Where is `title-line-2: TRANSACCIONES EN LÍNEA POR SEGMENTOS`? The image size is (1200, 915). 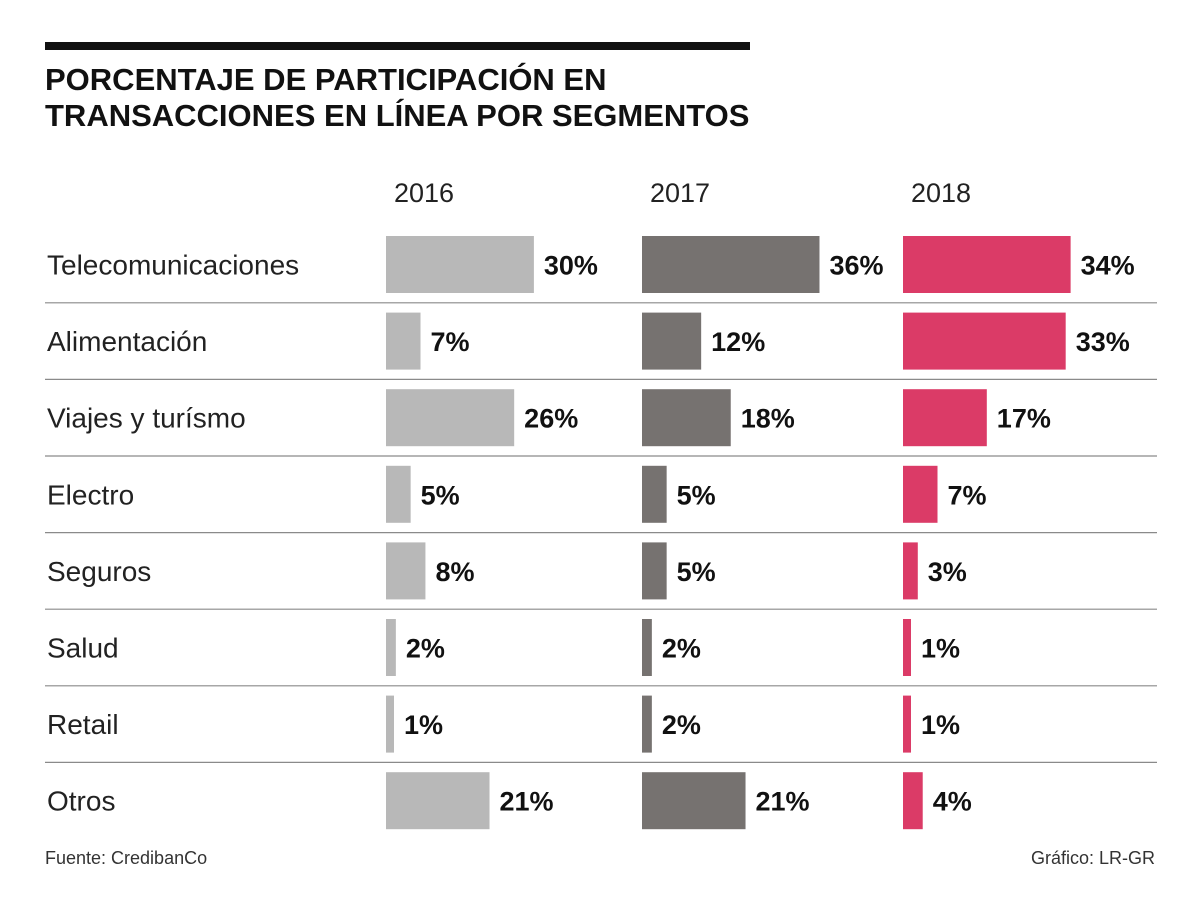 title-line-2: TRANSACCIONES EN LÍNEA POR SEGMENTOS is located at coordinates (397, 115).